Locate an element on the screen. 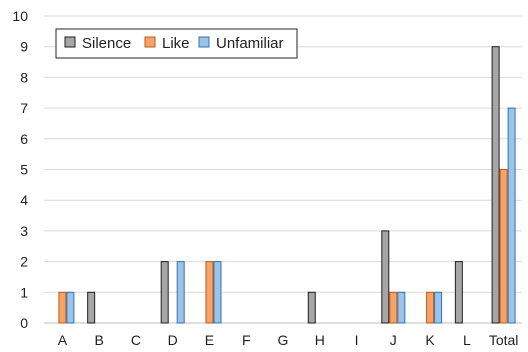 The height and width of the screenshot is (352, 528). bar-h-silence is located at coordinates (311, 307).